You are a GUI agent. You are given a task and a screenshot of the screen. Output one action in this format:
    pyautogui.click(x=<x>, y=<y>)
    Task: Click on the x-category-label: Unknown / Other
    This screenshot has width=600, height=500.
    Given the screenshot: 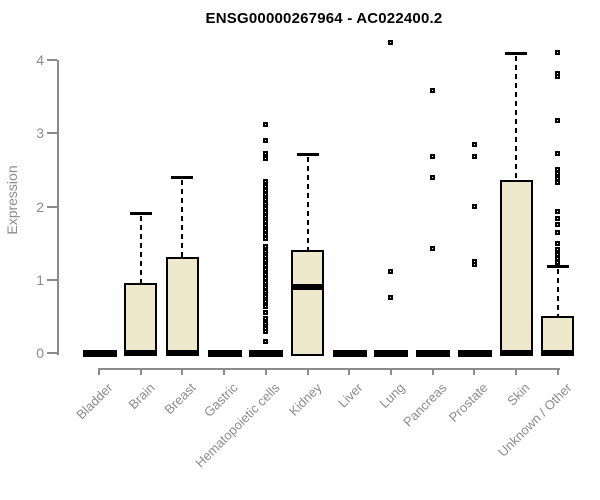 What is the action you would take?
    pyautogui.click(x=534, y=420)
    